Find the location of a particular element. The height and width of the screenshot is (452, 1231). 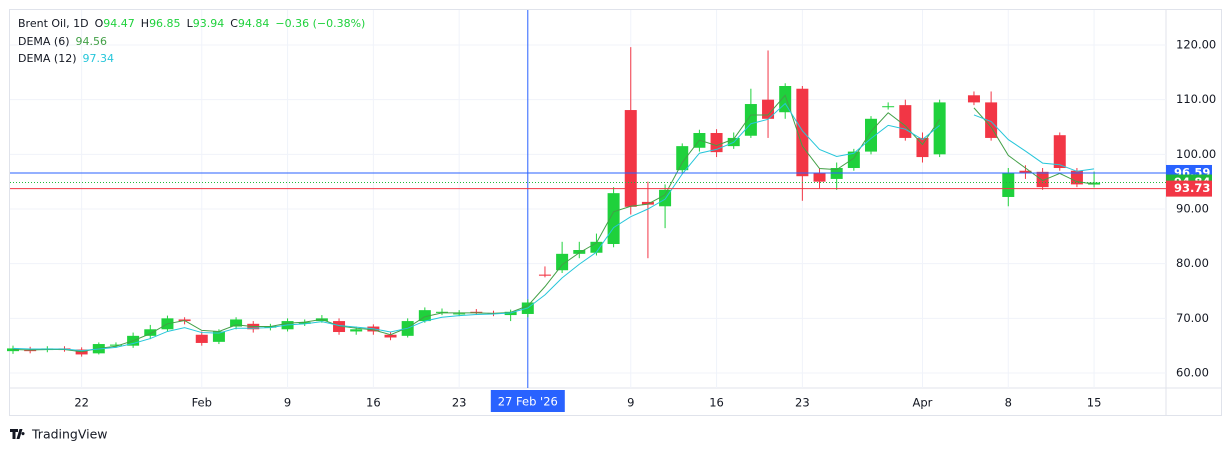

symbol: Brent Oil, 1D is located at coordinates (53, 23).